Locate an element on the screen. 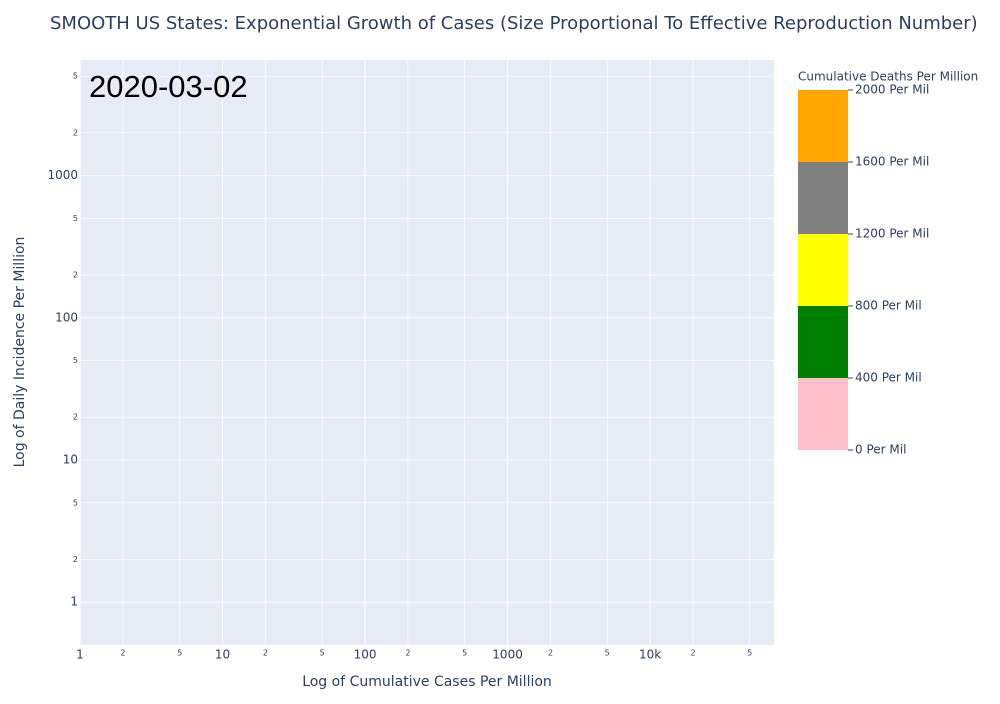  y-tick-label: 1000 is located at coordinates (62, 175).